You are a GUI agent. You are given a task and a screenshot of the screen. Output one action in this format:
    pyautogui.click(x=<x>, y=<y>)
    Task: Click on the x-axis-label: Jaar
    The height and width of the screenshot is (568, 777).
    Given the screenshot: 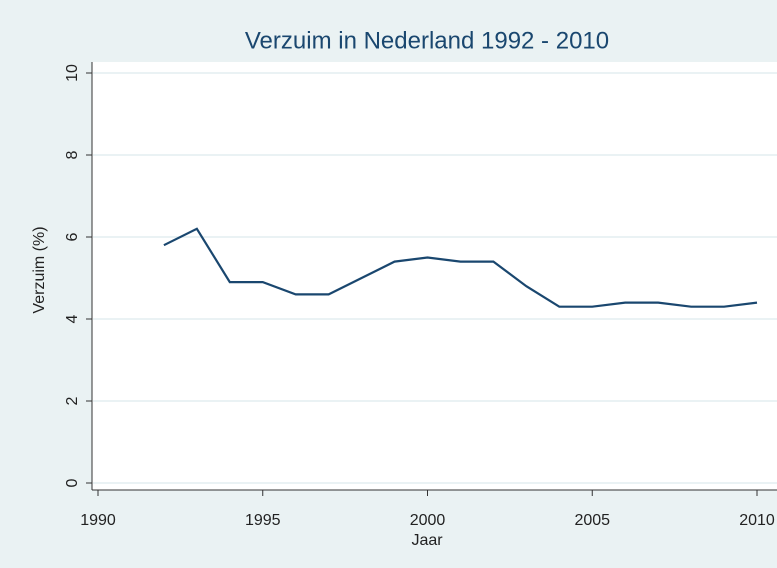 What is the action you would take?
    pyautogui.click(x=427, y=540)
    